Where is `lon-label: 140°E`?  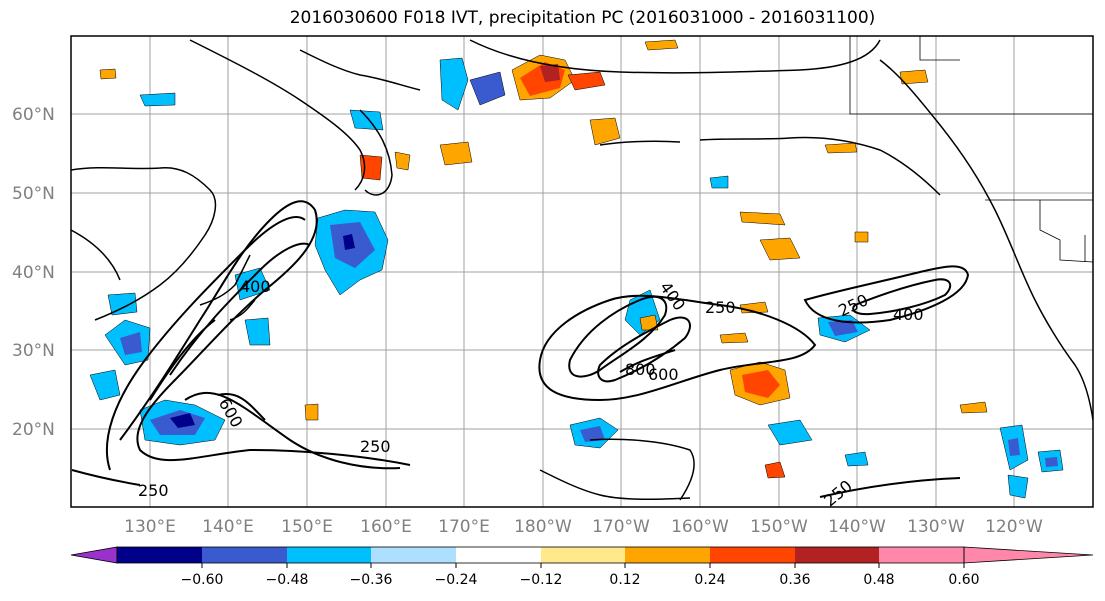
lon-label: 140°E is located at coordinates (228, 527).